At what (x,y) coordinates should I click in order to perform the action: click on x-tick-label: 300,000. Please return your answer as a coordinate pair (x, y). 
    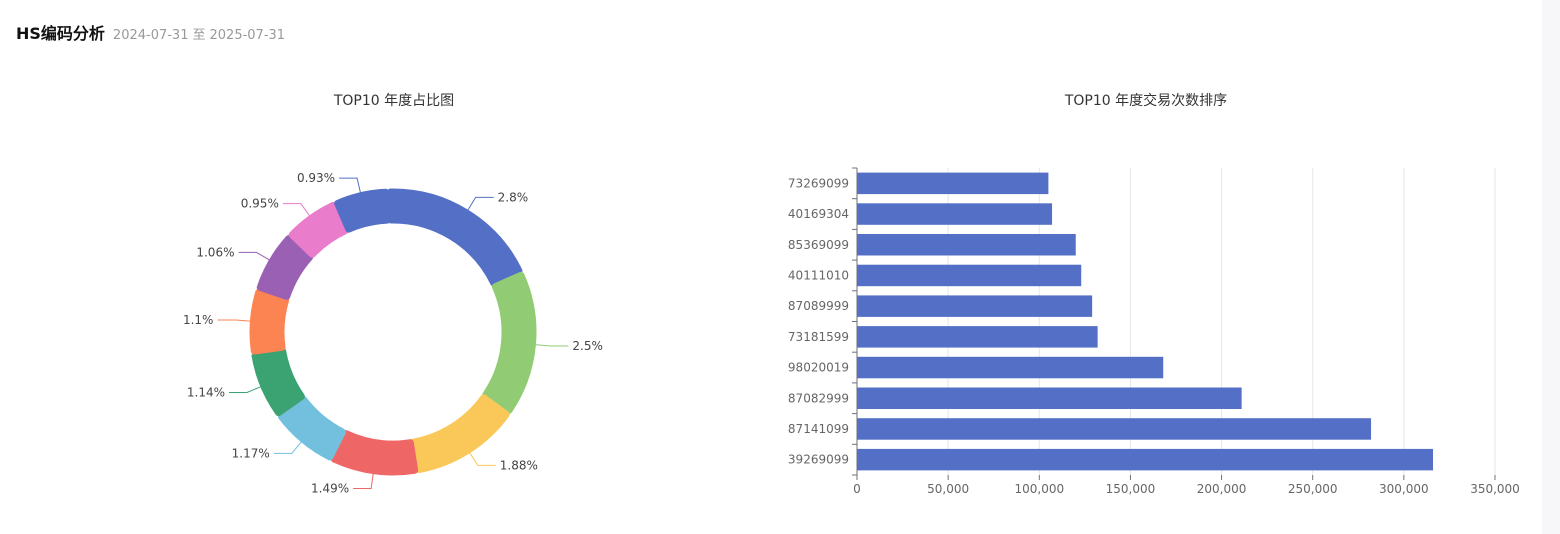
    Looking at the image, I should click on (1404, 489).